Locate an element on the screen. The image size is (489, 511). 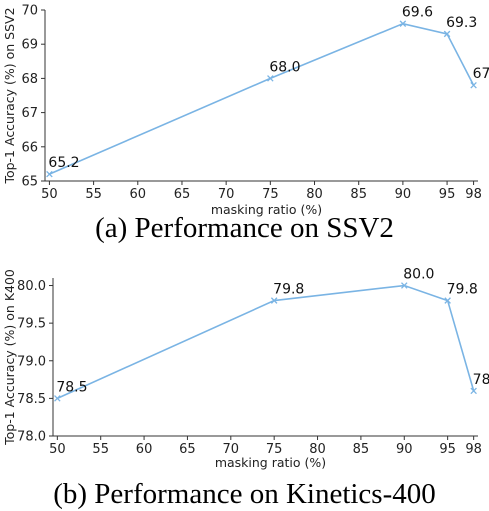
data-label: 67.8 is located at coordinates (481, 74).